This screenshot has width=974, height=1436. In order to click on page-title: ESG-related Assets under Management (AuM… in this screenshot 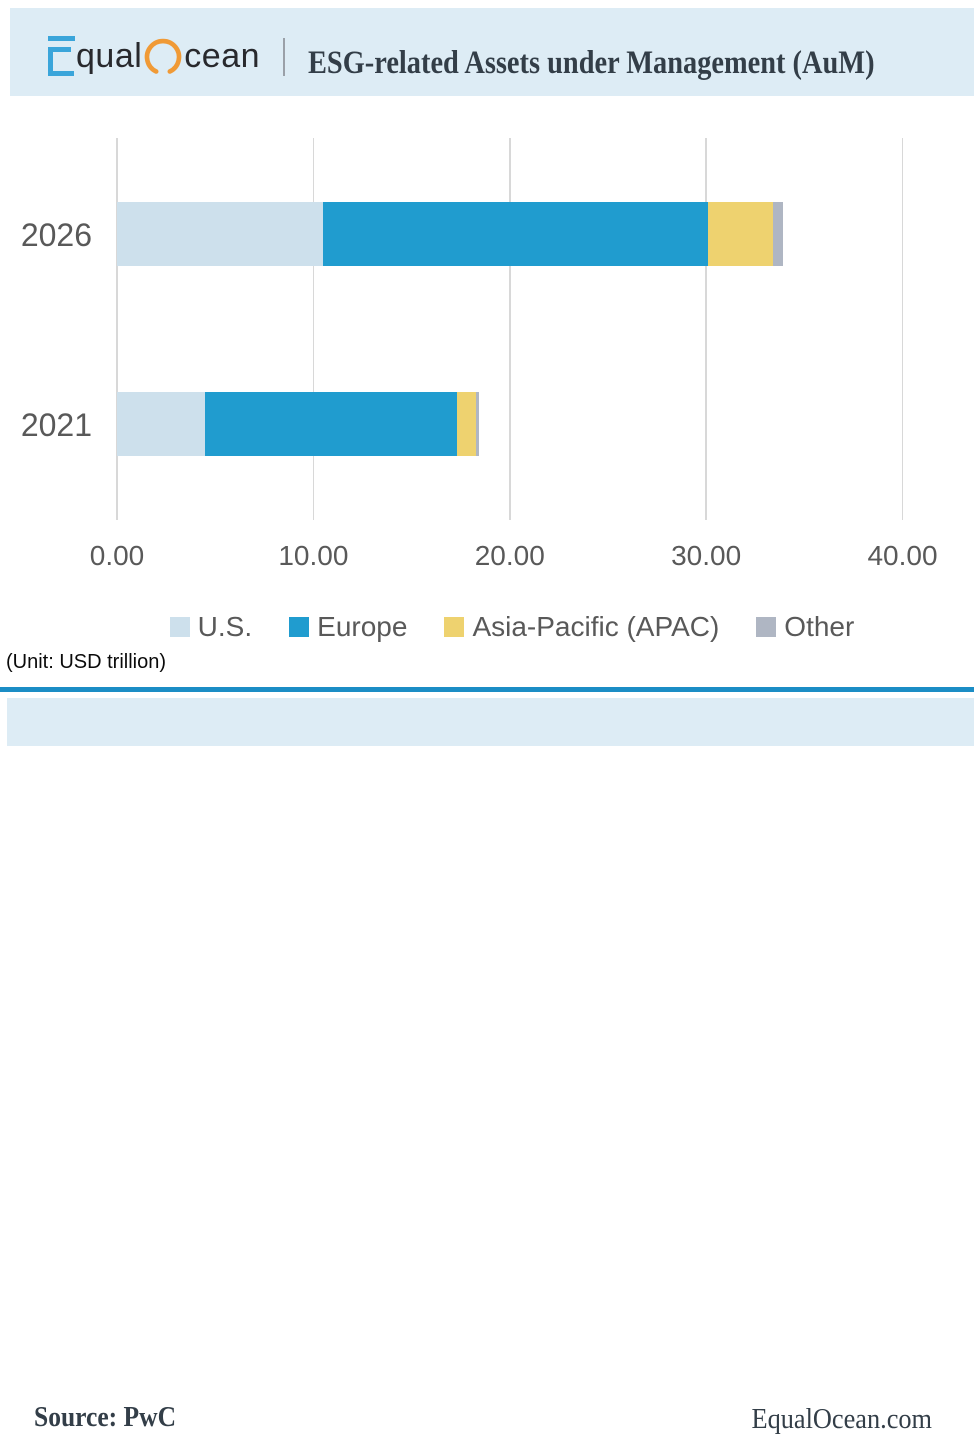, I will do `click(591, 63)`.